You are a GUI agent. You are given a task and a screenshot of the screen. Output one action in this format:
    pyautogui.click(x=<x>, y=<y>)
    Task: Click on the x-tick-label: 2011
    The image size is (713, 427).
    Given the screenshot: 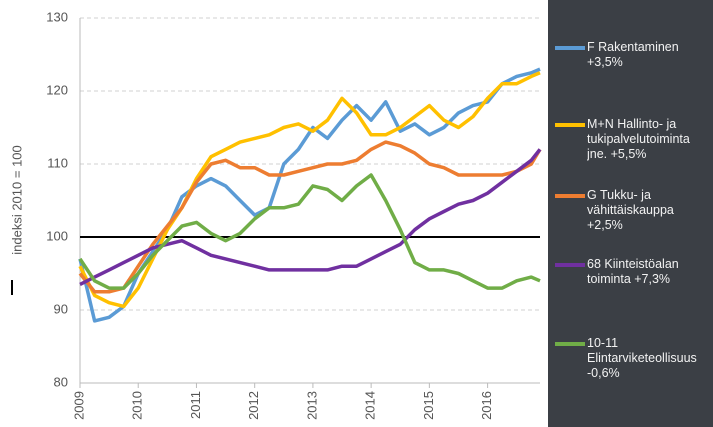 What is the action you would take?
    pyautogui.click(x=195, y=405)
    